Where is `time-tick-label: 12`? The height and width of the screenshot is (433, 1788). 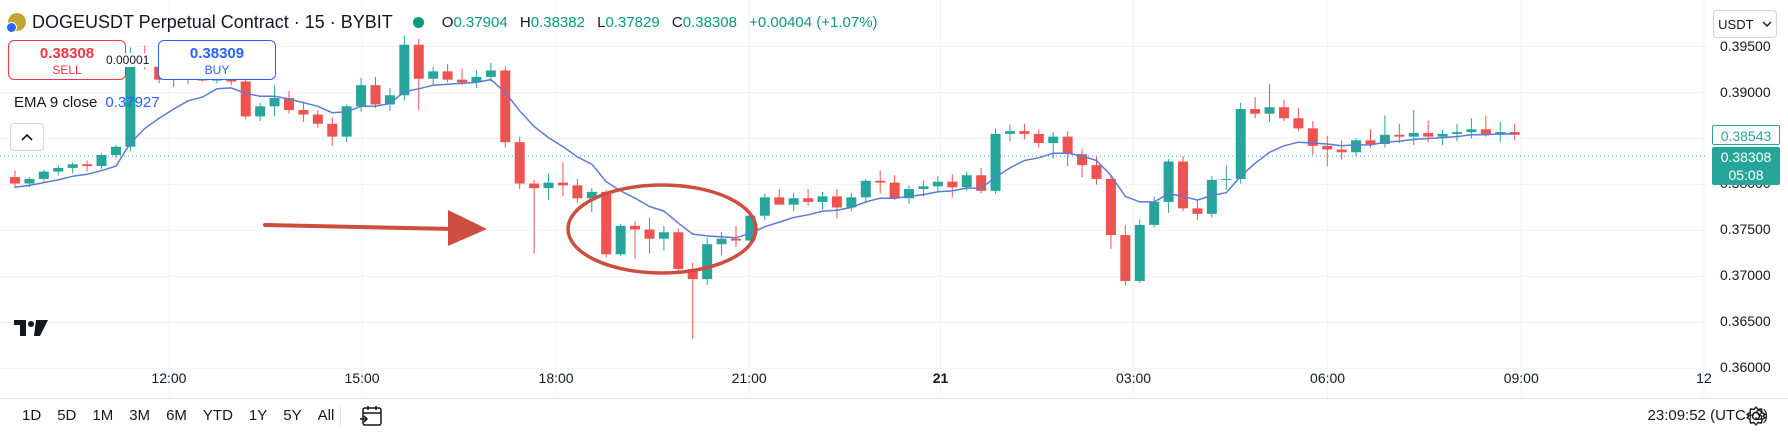 time-tick-label: 12 is located at coordinates (1704, 378).